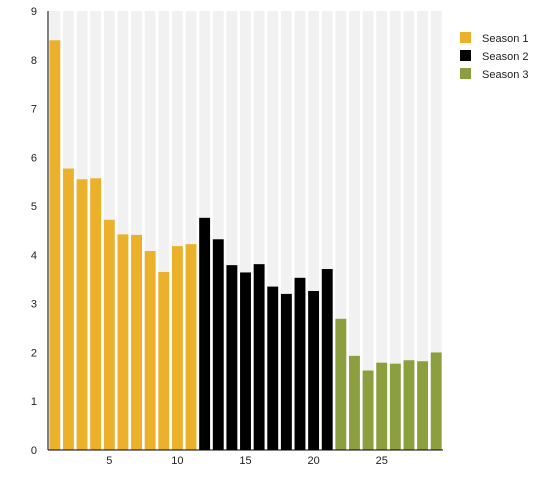 This screenshot has width=542, height=500. I want to click on x-tick-labels: 5 10 15 20 25, so click(247, 461).